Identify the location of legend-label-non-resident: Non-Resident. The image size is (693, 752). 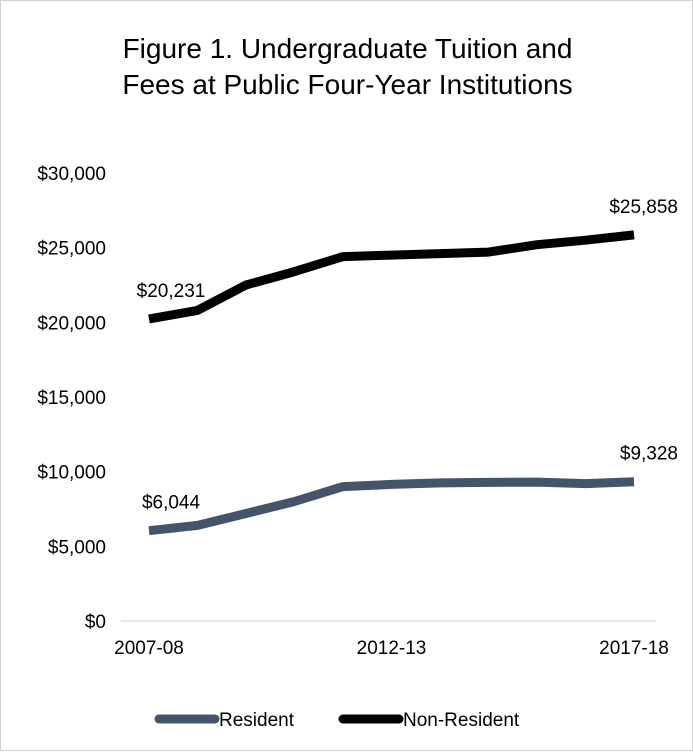
(461, 720).